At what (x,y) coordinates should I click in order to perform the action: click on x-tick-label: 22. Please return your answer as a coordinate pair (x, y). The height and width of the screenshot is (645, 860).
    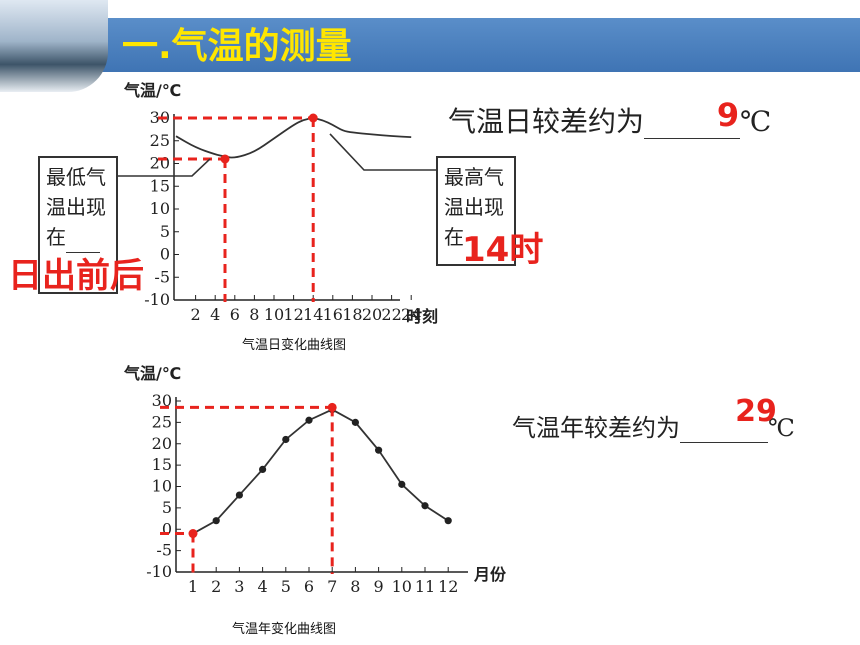
    Looking at the image, I should click on (391, 314).